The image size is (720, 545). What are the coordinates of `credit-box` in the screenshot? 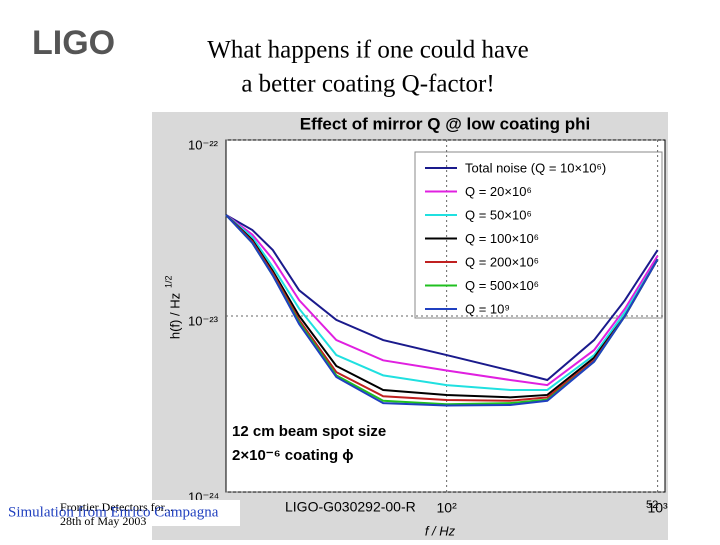 It's located at (122, 513).